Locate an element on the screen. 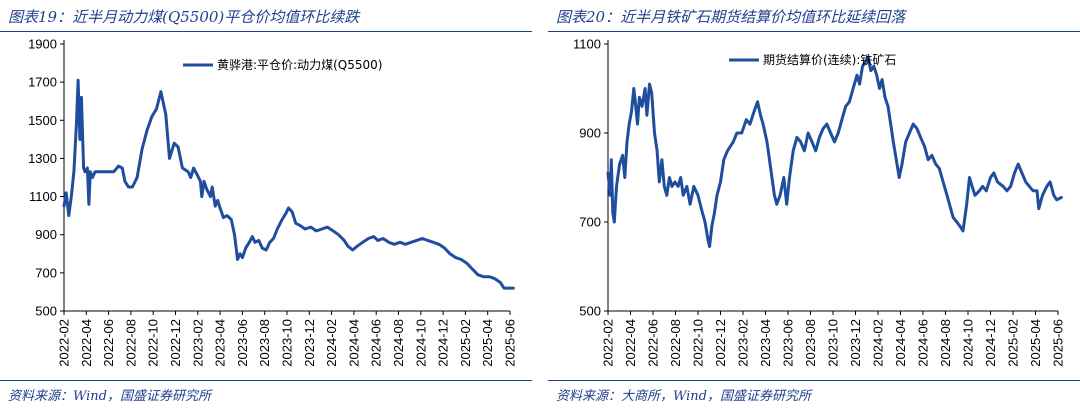  y-tick-label: 1500 is located at coordinates (42, 120).